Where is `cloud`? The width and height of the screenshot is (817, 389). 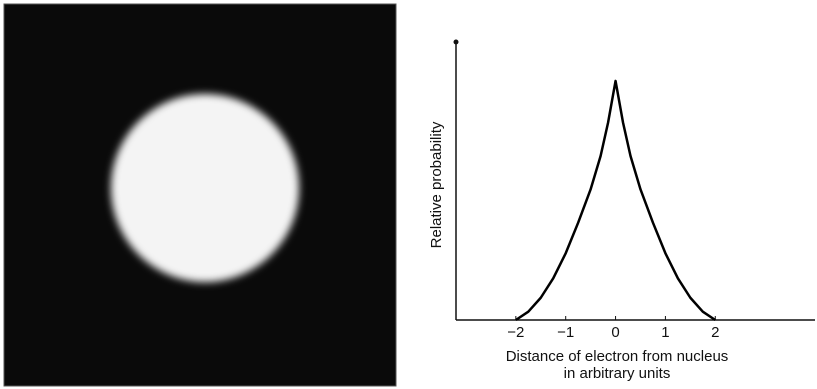
cloud is located at coordinates (205, 188).